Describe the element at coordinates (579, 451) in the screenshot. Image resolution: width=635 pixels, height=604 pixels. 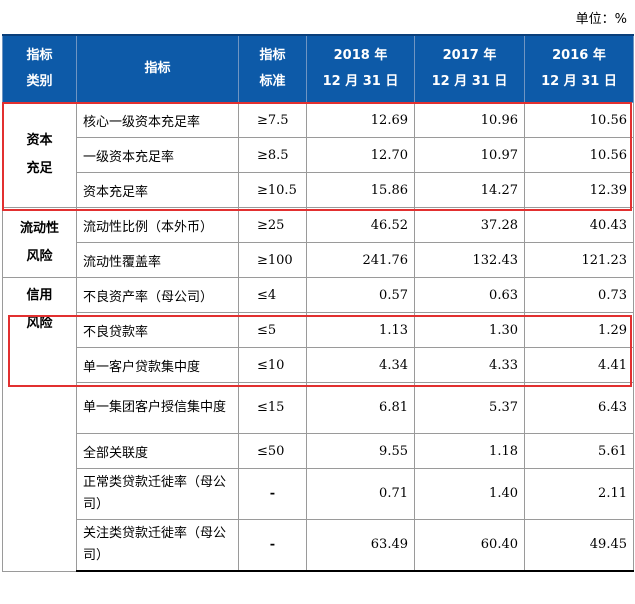
I see `row-value-2016: 5.61` at that location.